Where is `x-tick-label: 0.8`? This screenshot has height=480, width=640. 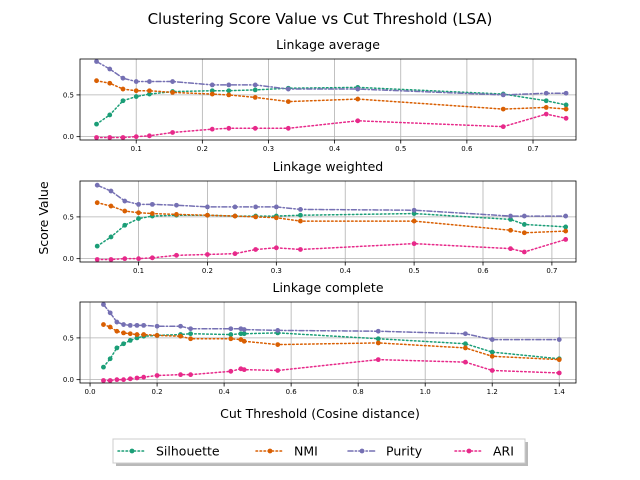
x-tick-label: 0.8 is located at coordinates (358, 392).